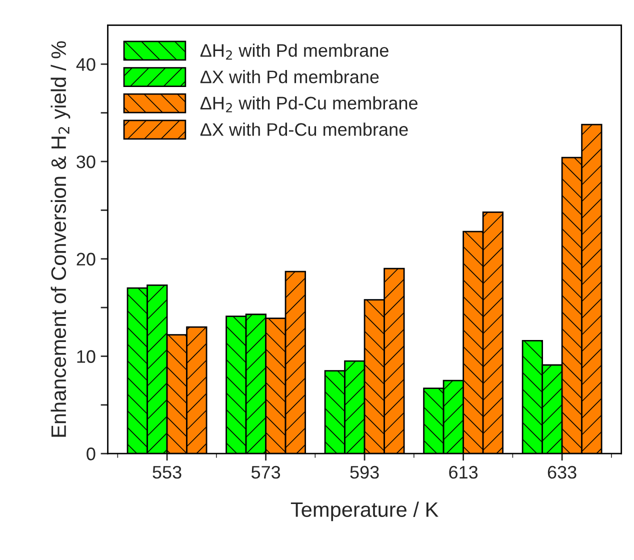  Describe the element at coordinates (86, 356) in the screenshot. I see `y-tick-label: 10` at that location.